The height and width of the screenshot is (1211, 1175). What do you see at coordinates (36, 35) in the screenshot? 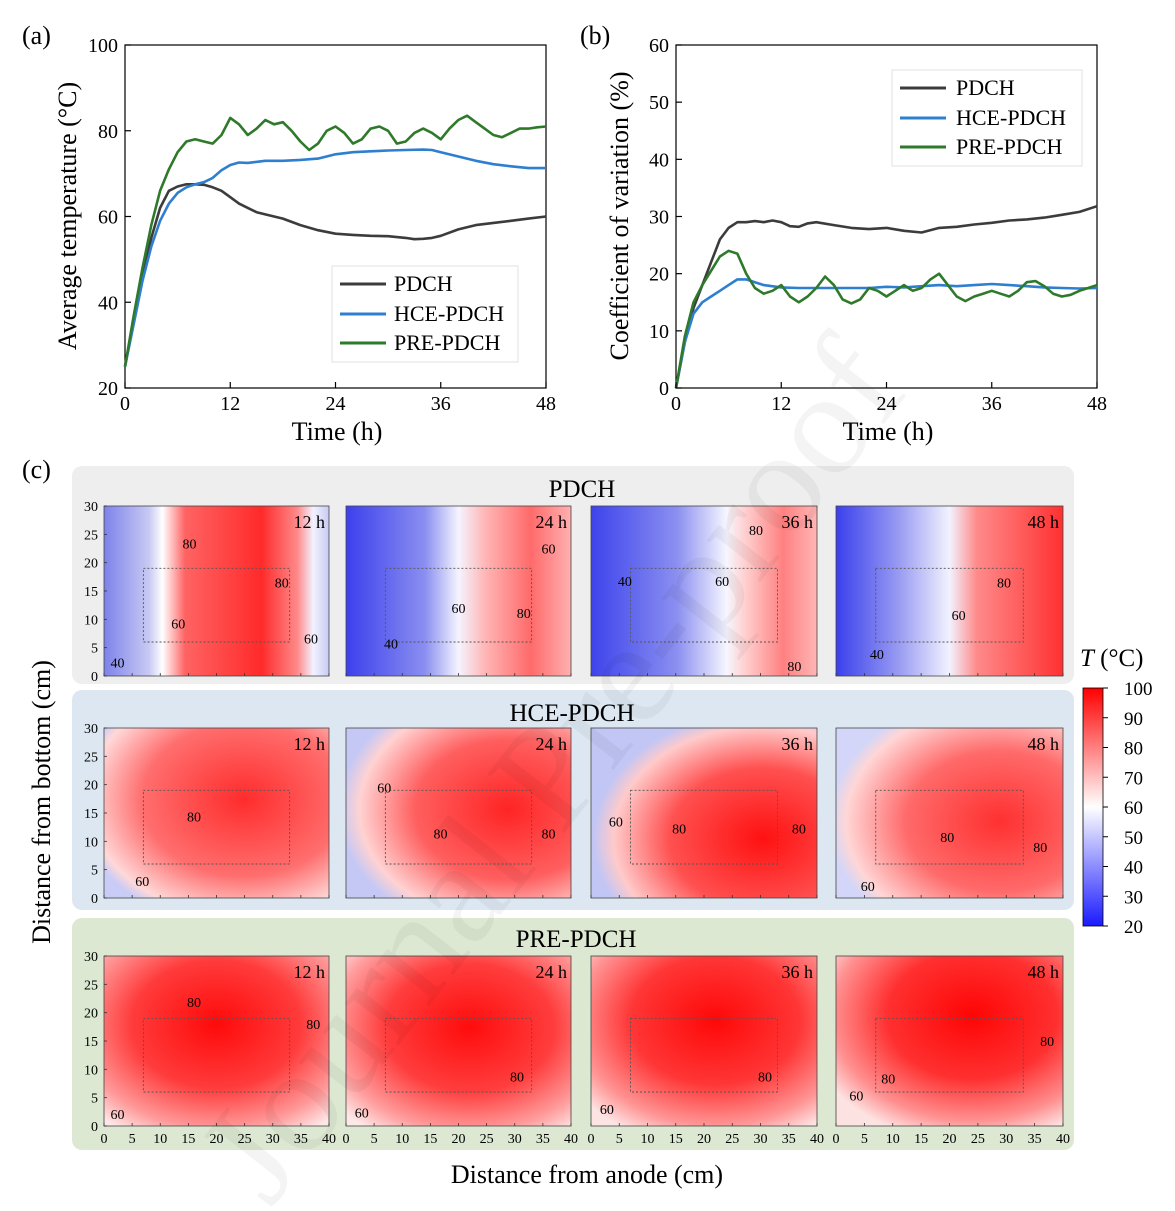
I see `panel-a-label: (a)` at bounding box center [36, 35].